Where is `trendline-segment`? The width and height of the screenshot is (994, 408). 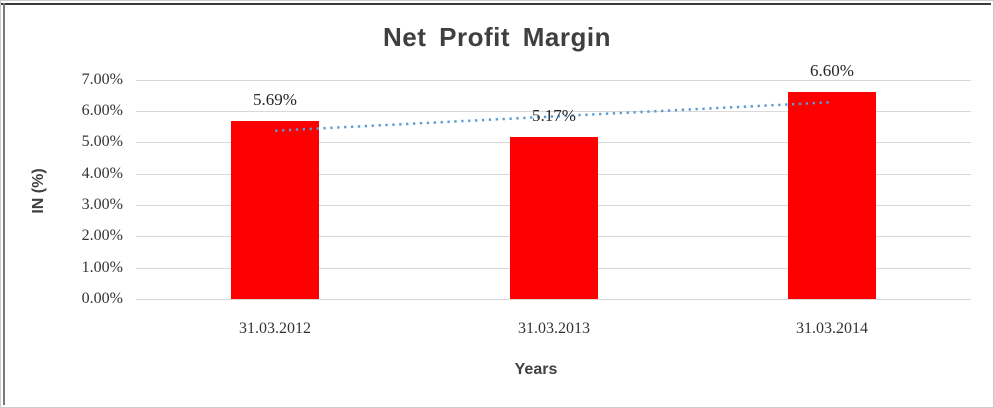
trendline-segment is located at coordinates (553, 116).